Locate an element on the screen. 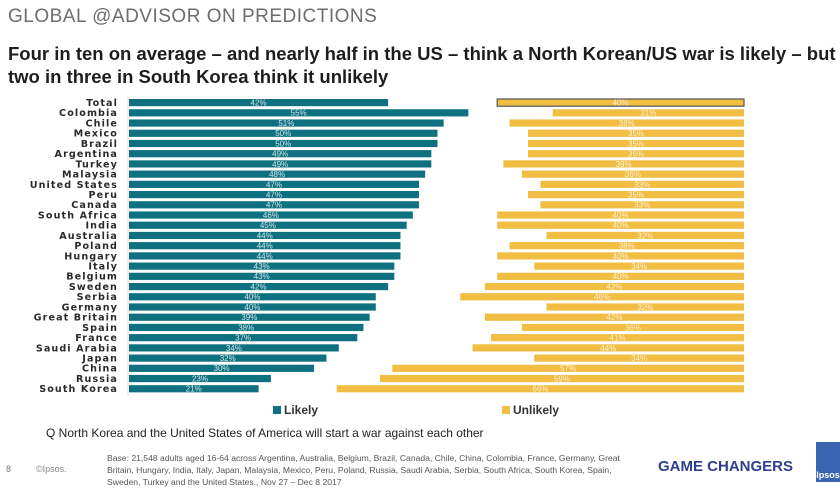 The image size is (840, 493). legend-unlikely: Unlikely is located at coordinates (530, 410).